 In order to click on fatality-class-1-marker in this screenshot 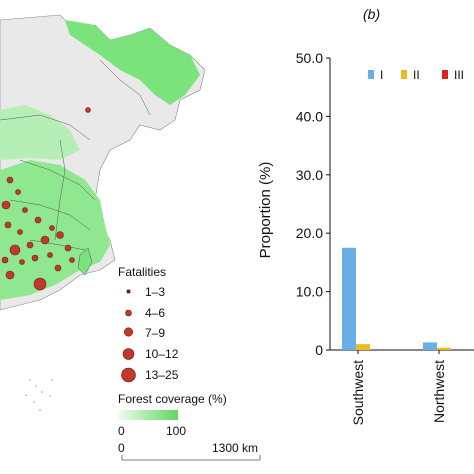, I will do `click(128, 291)`.